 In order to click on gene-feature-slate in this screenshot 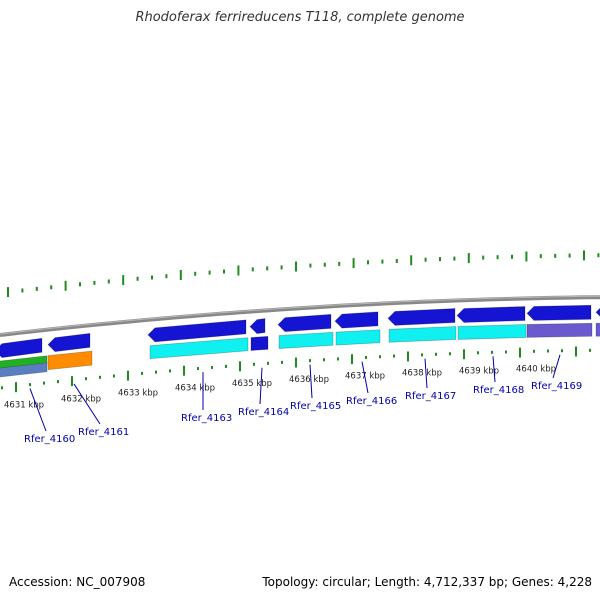, I will do `click(24, 370)`.